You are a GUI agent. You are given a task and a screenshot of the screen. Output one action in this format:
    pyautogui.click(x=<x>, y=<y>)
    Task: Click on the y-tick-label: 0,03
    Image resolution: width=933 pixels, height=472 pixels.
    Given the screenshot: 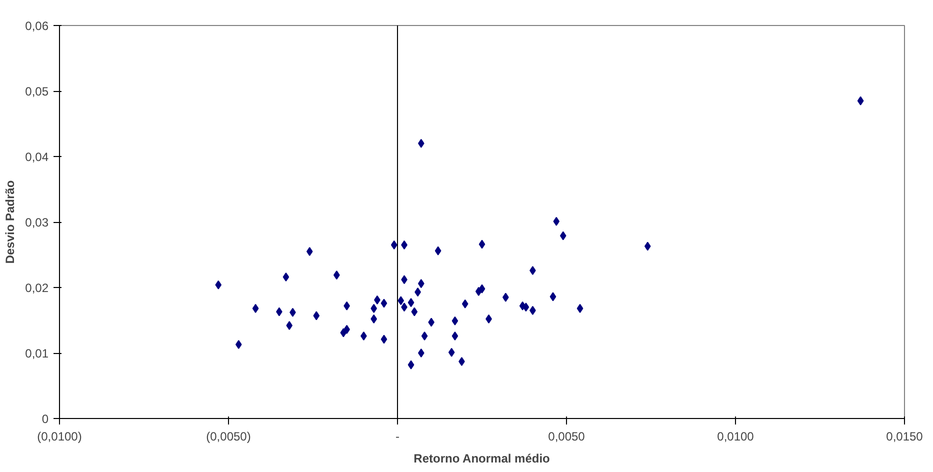 What is the action you would take?
    pyautogui.click(x=37, y=223)
    